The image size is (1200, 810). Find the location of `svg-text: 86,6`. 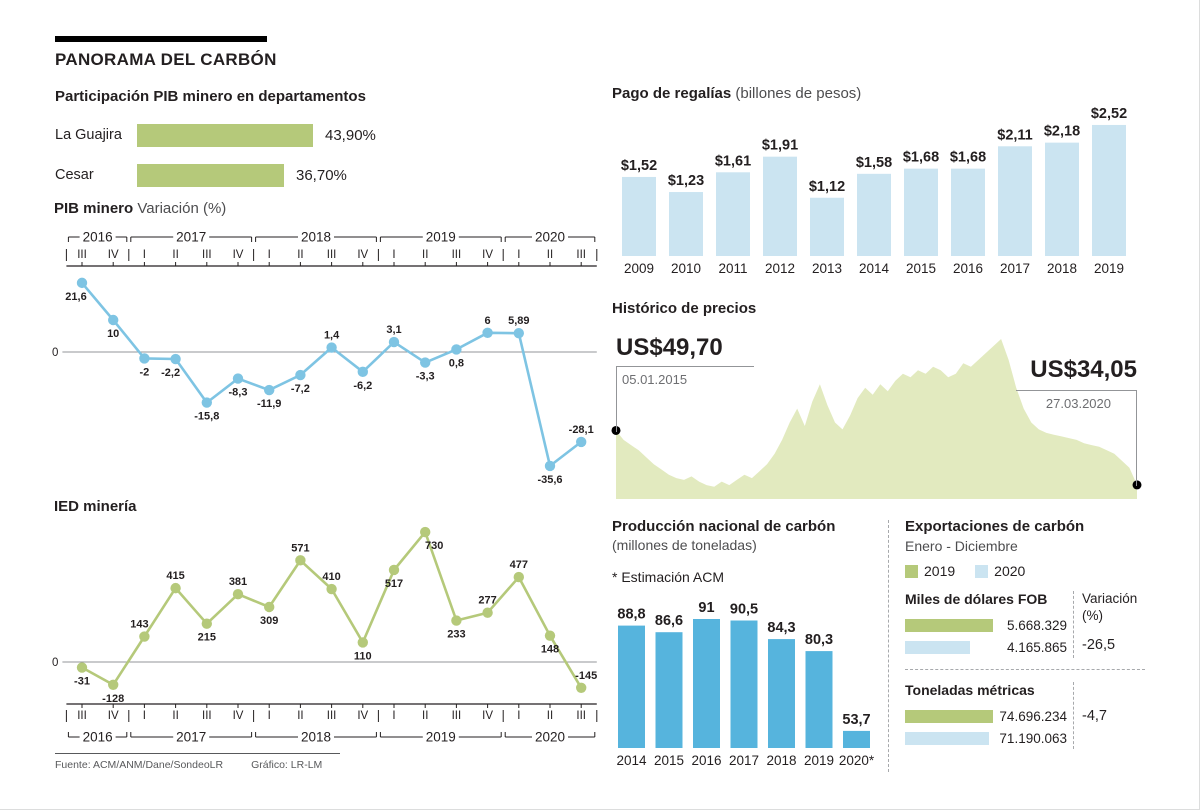

svg-text: 86,6 is located at coordinates (669, 621).